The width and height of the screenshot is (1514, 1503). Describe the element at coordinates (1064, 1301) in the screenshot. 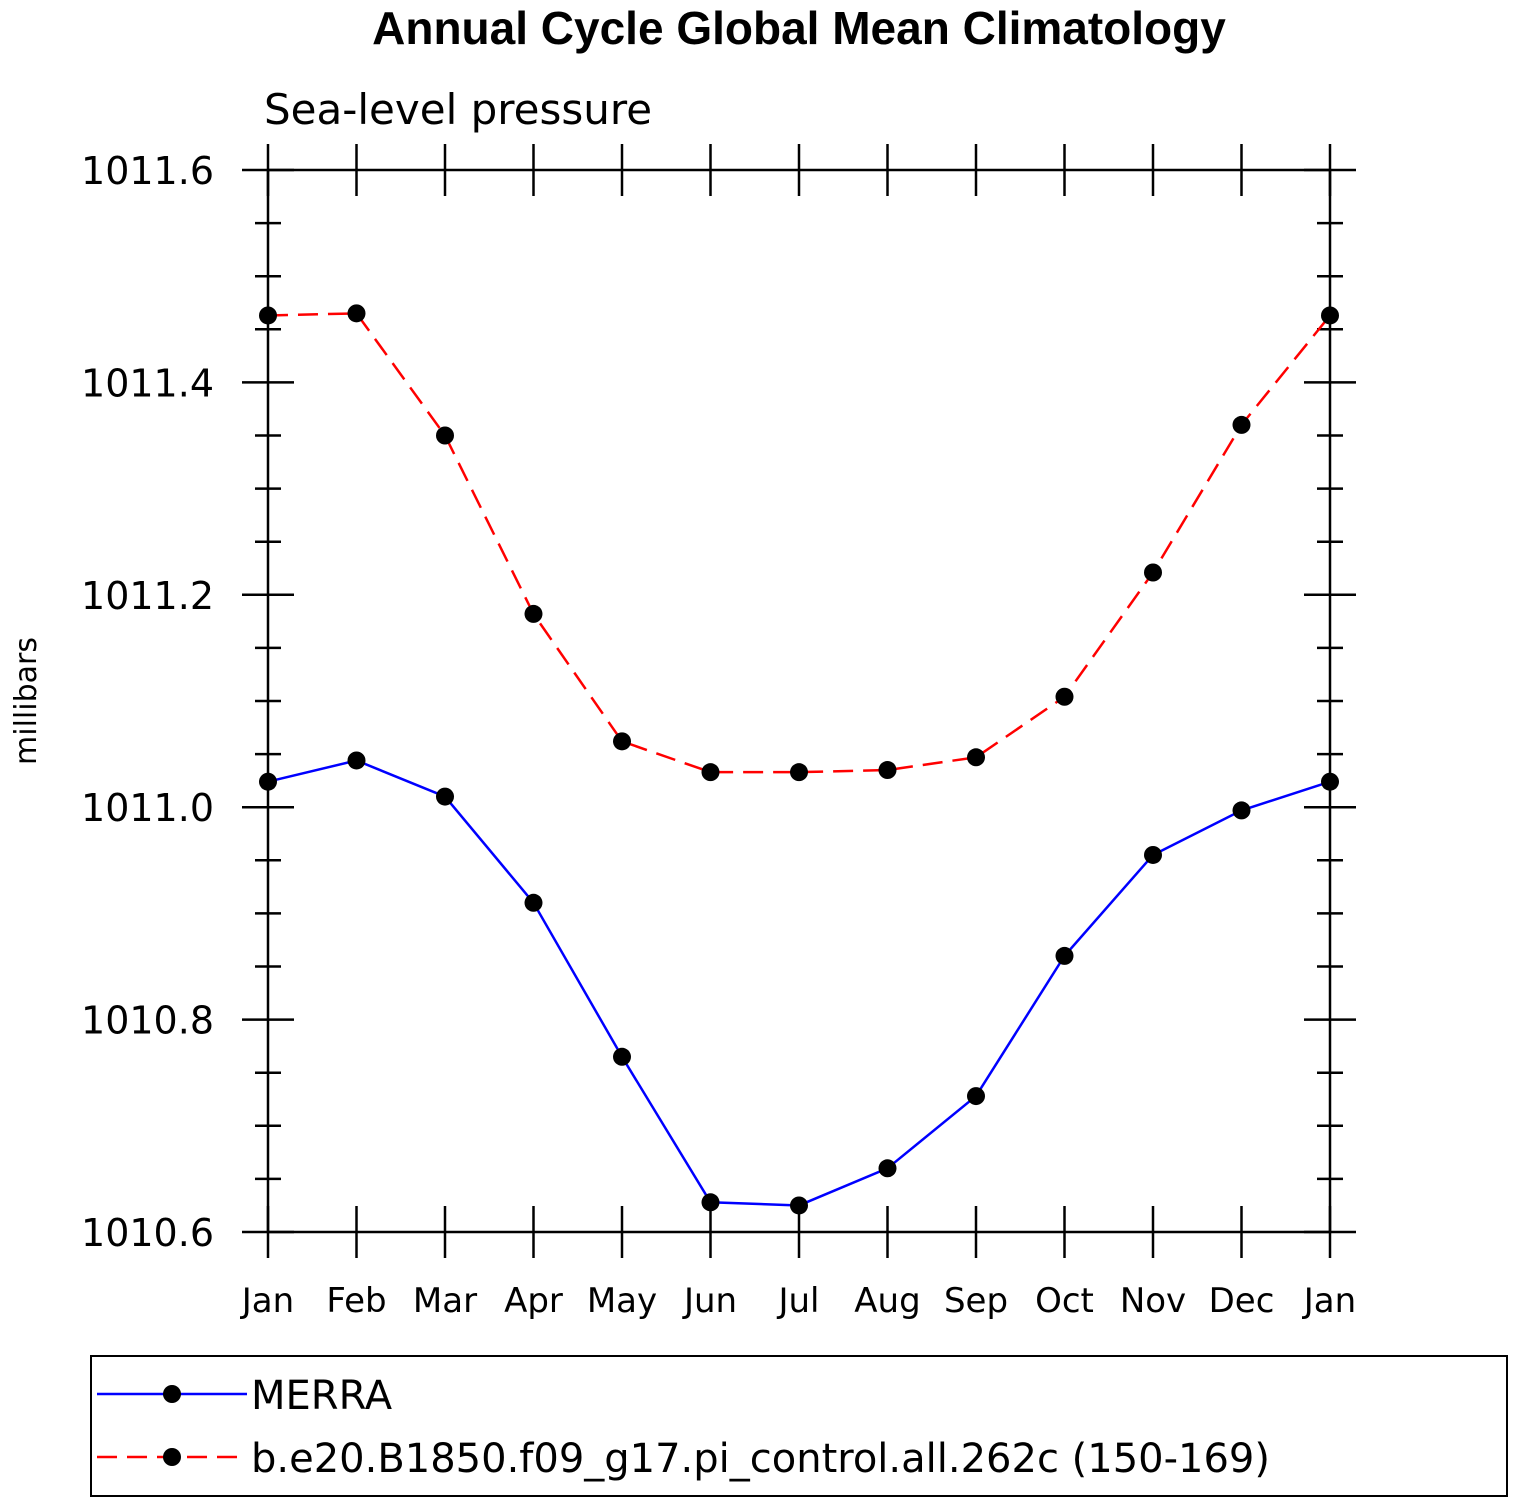

I see `x-tick-label: Oct` at that location.